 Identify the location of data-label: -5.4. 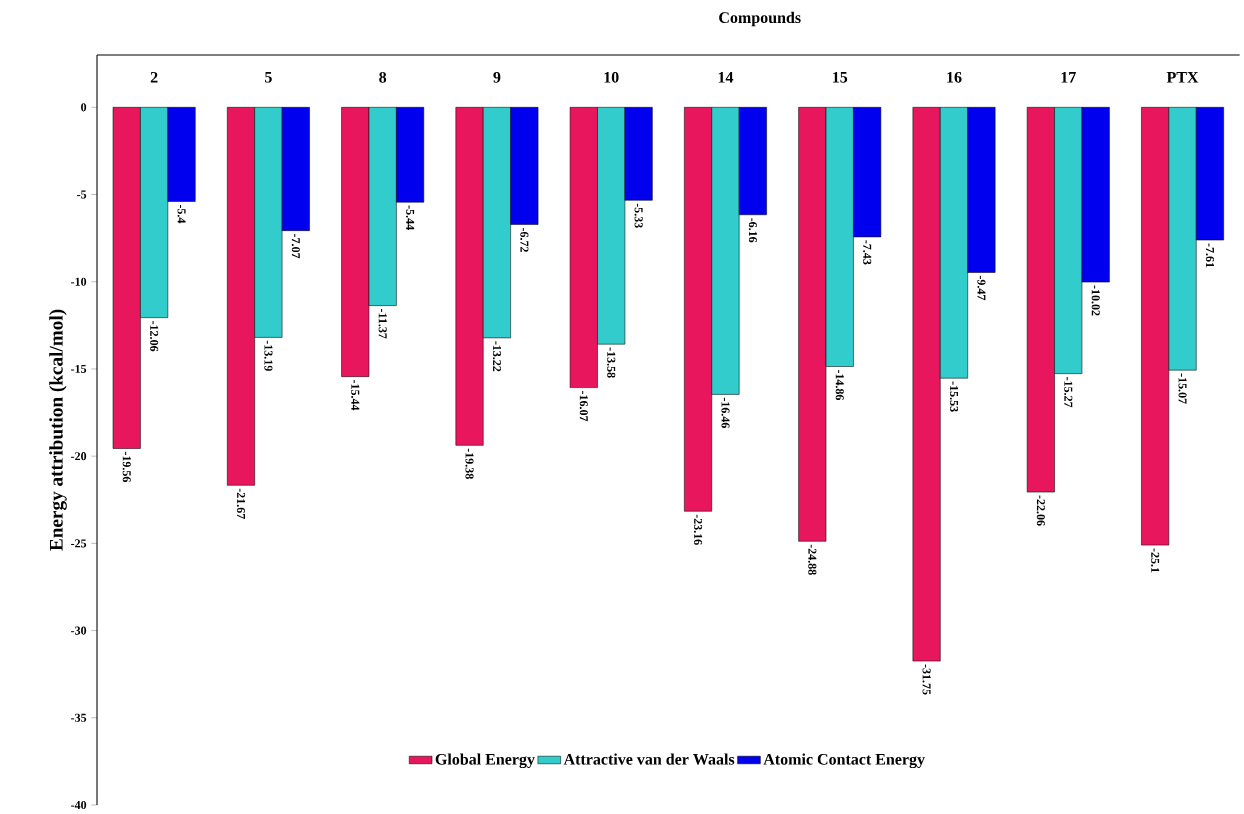
(181, 214).